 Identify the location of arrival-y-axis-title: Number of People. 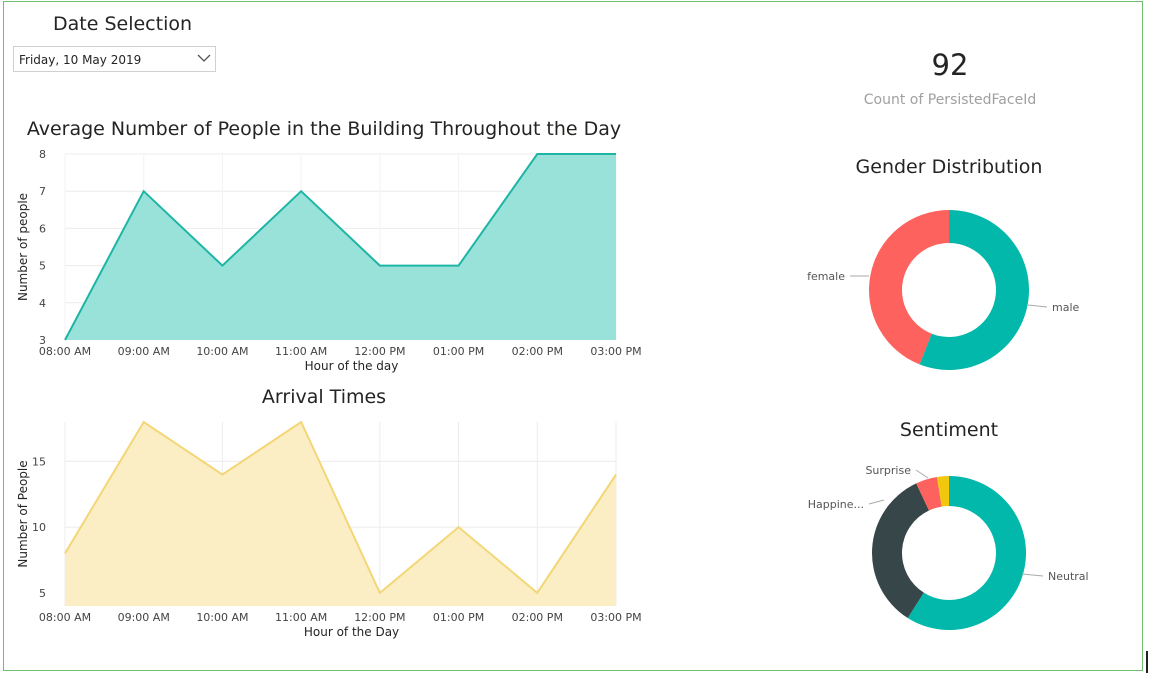
(23, 513).